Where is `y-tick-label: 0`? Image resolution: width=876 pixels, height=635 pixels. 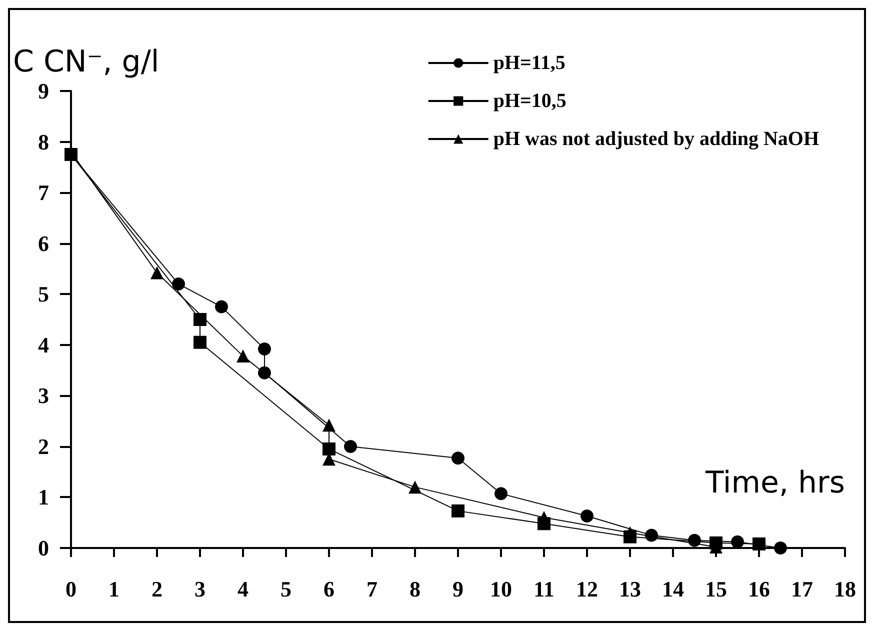 y-tick-label: 0 is located at coordinates (43, 548).